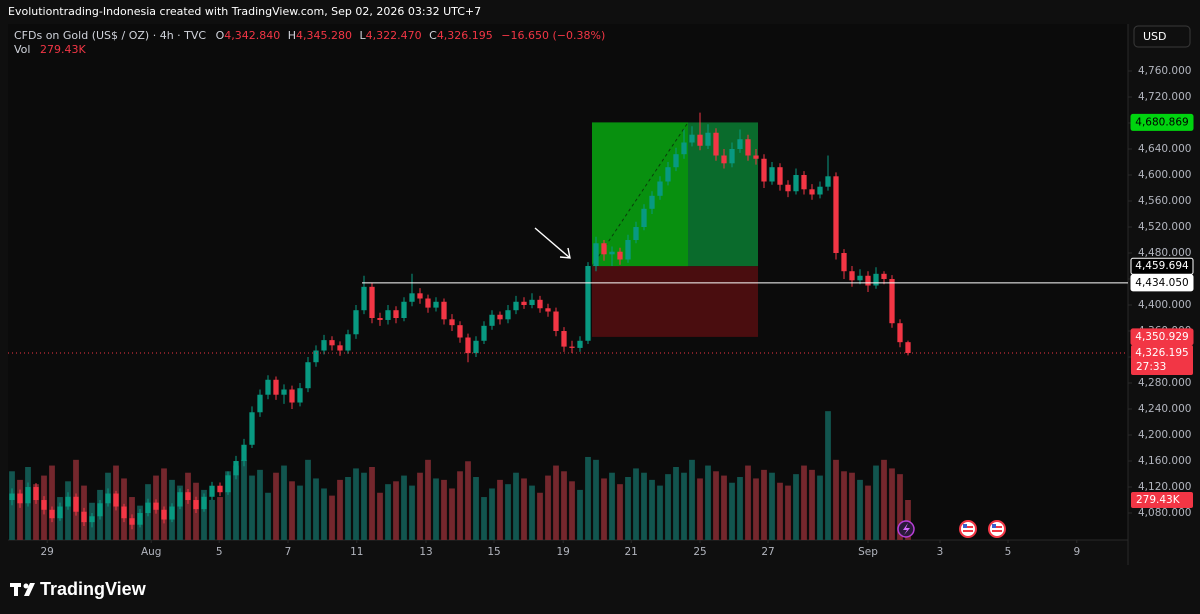 The height and width of the screenshot is (614, 1200). What do you see at coordinates (568, 318) in the screenshot?
I see `line-layer` at bounding box center [568, 318].